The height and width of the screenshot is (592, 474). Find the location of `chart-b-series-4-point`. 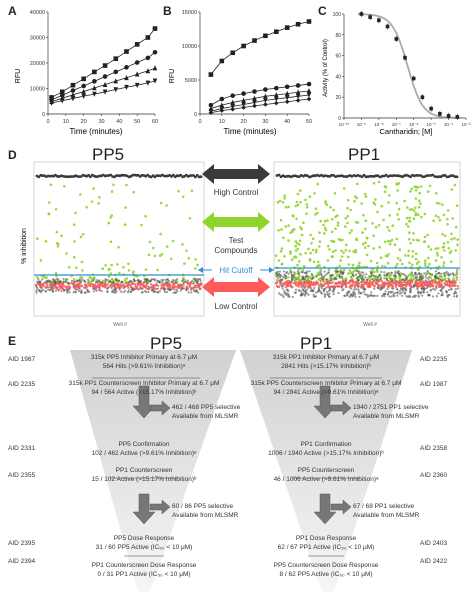

chart-b-series-4-point is located at coordinates (243, 107).